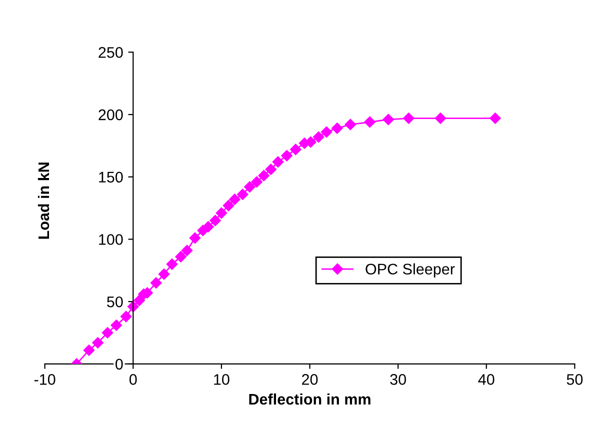  I want to click on x-tick-label: -10, so click(45, 379).